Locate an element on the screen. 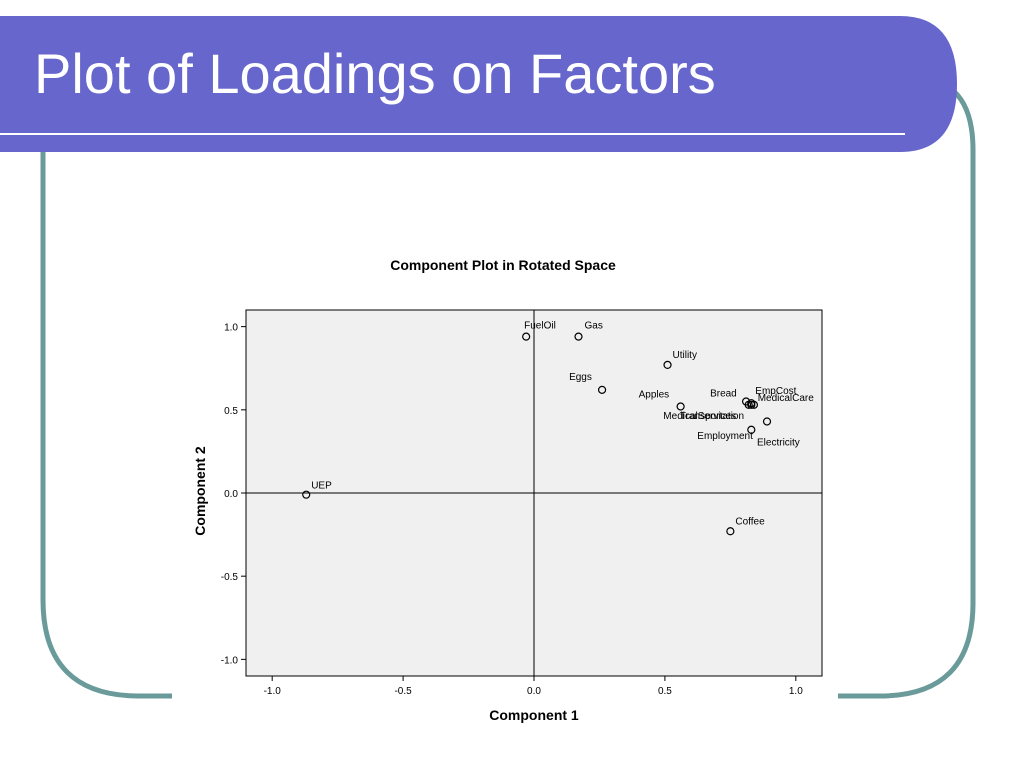 This screenshot has height=768, width=1024. x-tick-label: 0.5 is located at coordinates (665, 691).